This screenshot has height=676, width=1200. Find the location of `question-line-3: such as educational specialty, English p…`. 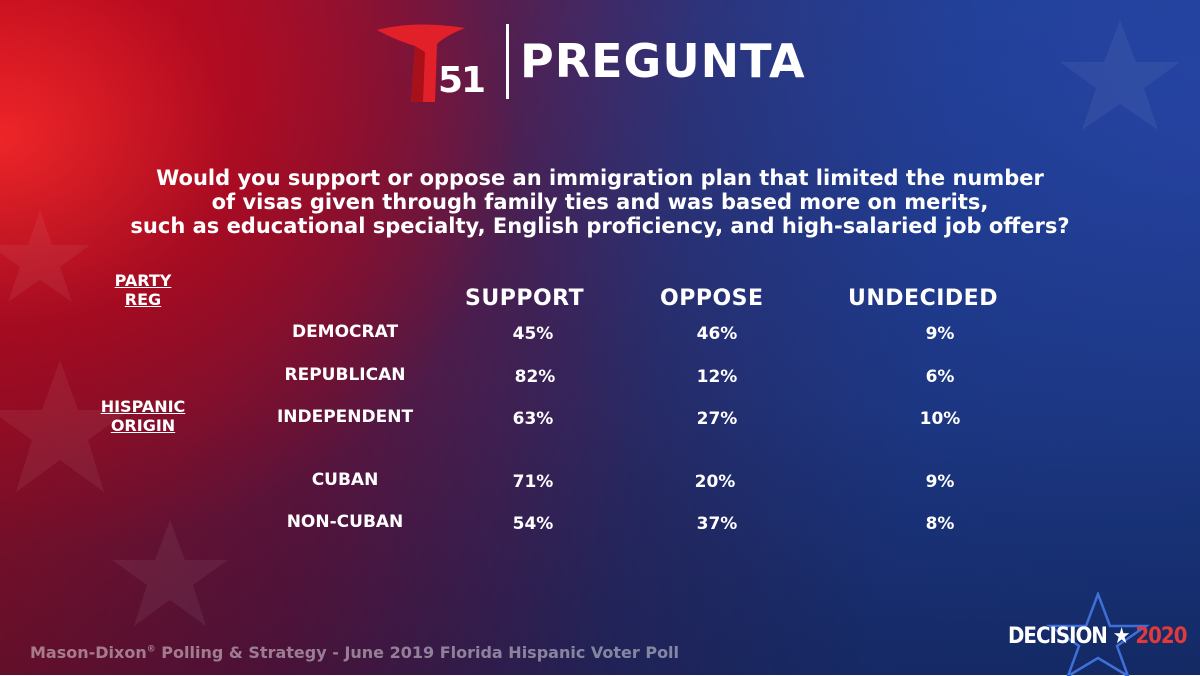

question-line-3: such as educational specialty, English p… is located at coordinates (600, 226).